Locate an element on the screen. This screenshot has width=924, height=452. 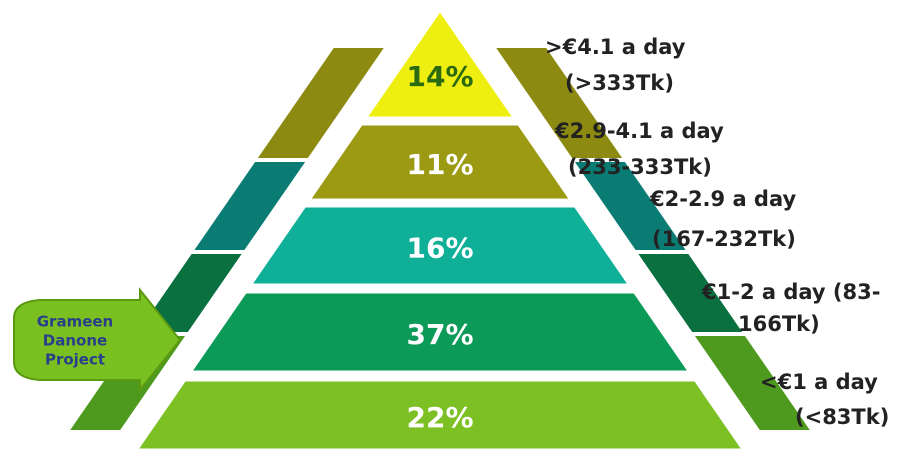
tier-percent: 37% is located at coordinates (439, 334).